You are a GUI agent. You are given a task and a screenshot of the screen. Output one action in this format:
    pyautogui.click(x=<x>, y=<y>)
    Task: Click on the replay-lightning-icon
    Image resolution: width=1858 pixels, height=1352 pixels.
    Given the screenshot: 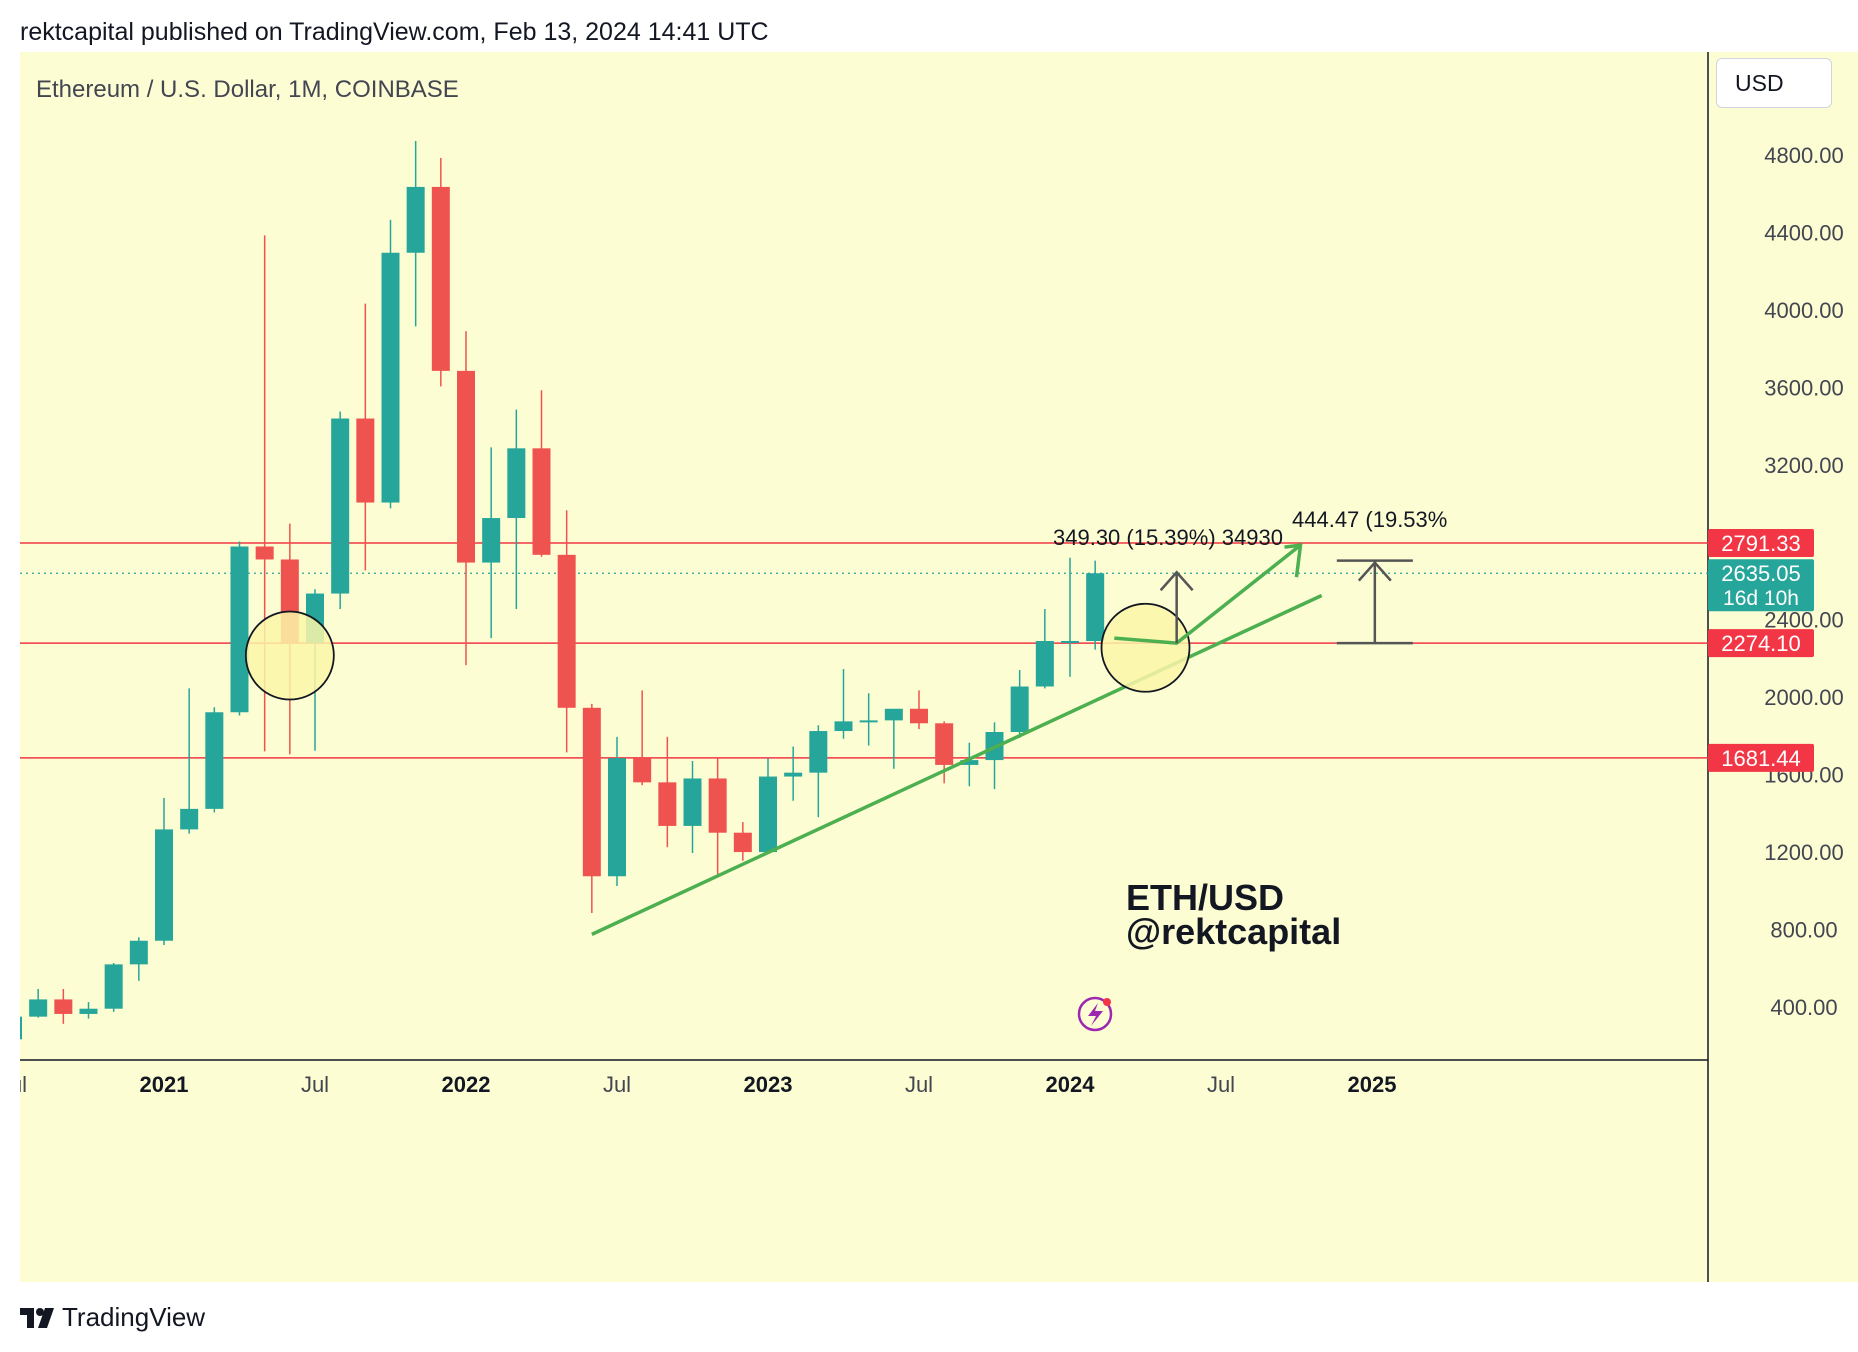 What is the action you would take?
    pyautogui.click(x=1095, y=1014)
    